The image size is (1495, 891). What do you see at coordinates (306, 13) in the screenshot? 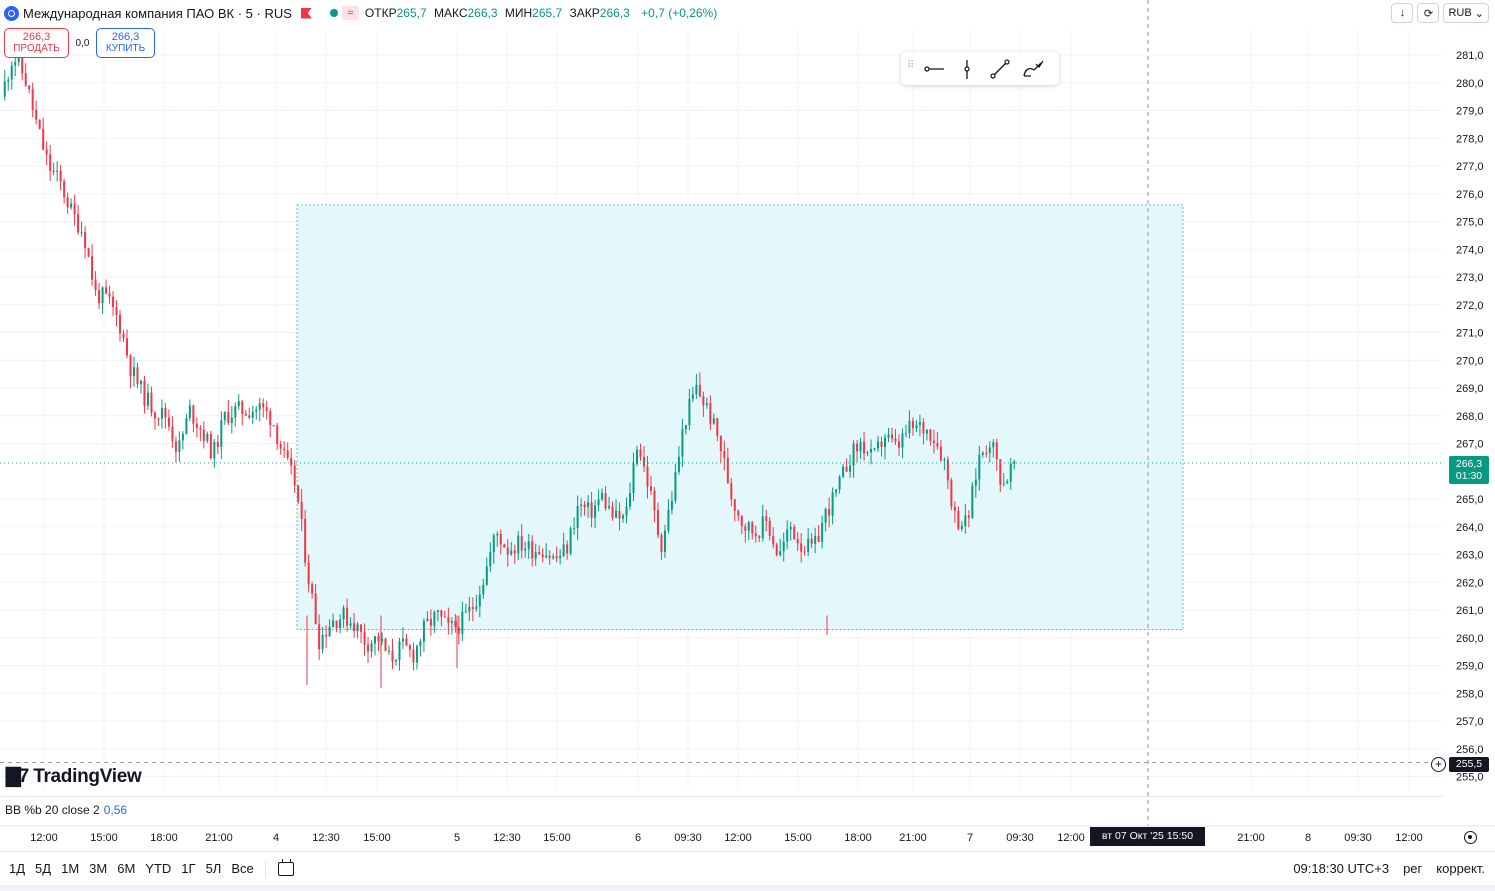
I see `flag-icon` at bounding box center [306, 13].